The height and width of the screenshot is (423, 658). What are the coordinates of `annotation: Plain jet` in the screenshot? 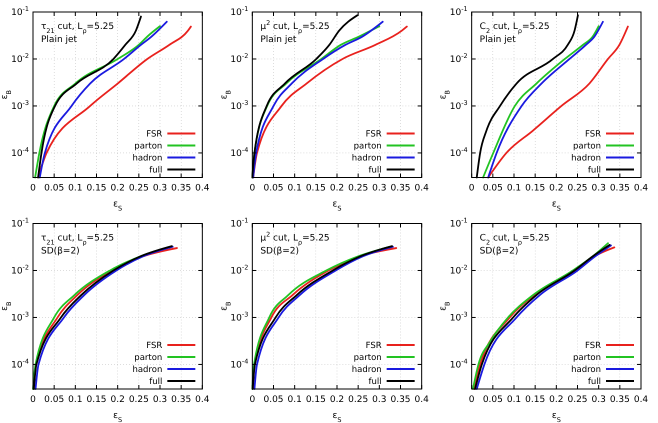 It's located at (498, 40).